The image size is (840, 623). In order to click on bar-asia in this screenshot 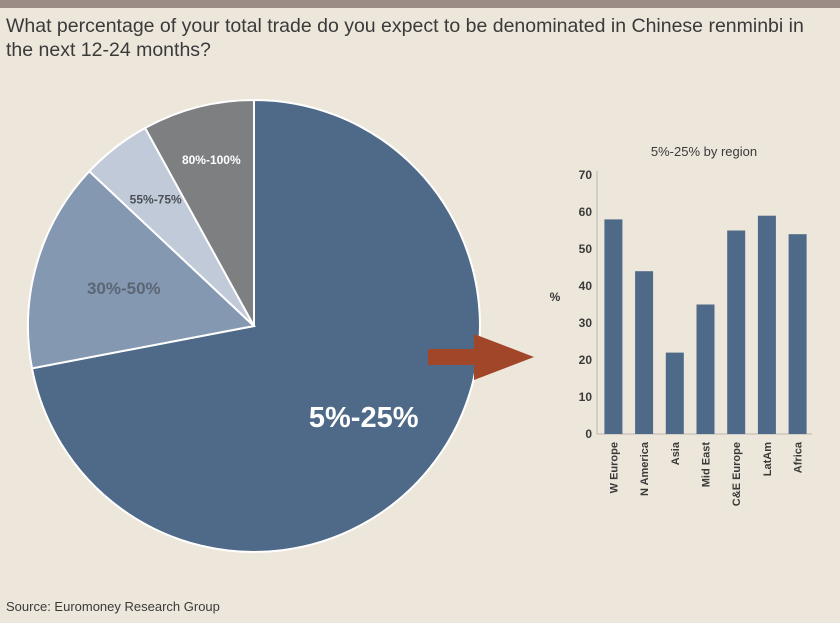, I will do `click(674, 393)`.